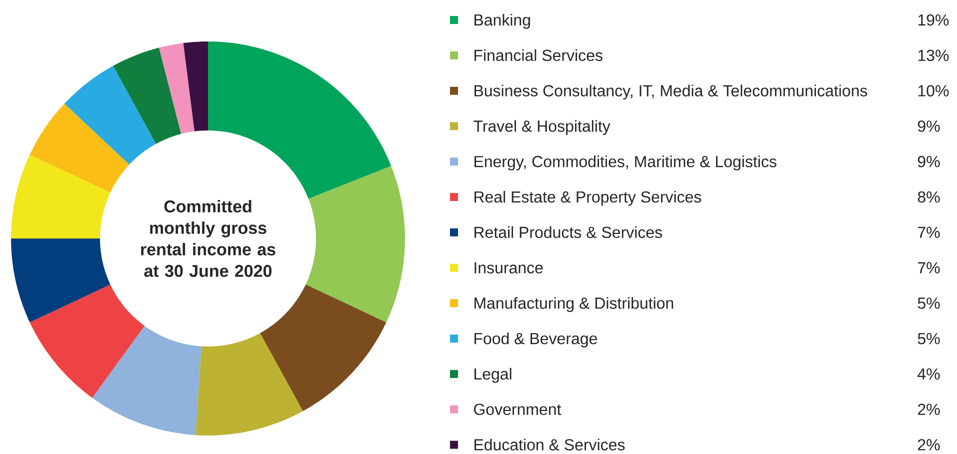 This screenshot has height=454, width=957. I want to click on data-label: 19%, so click(933, 20).